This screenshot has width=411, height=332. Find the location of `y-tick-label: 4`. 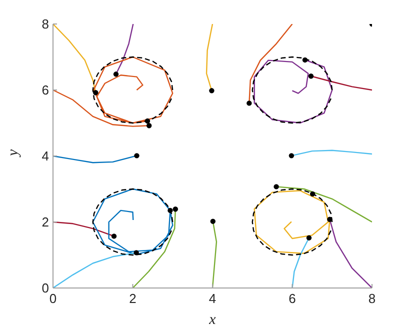

y-tick-label: 4 is located at coordinates (45, 156).